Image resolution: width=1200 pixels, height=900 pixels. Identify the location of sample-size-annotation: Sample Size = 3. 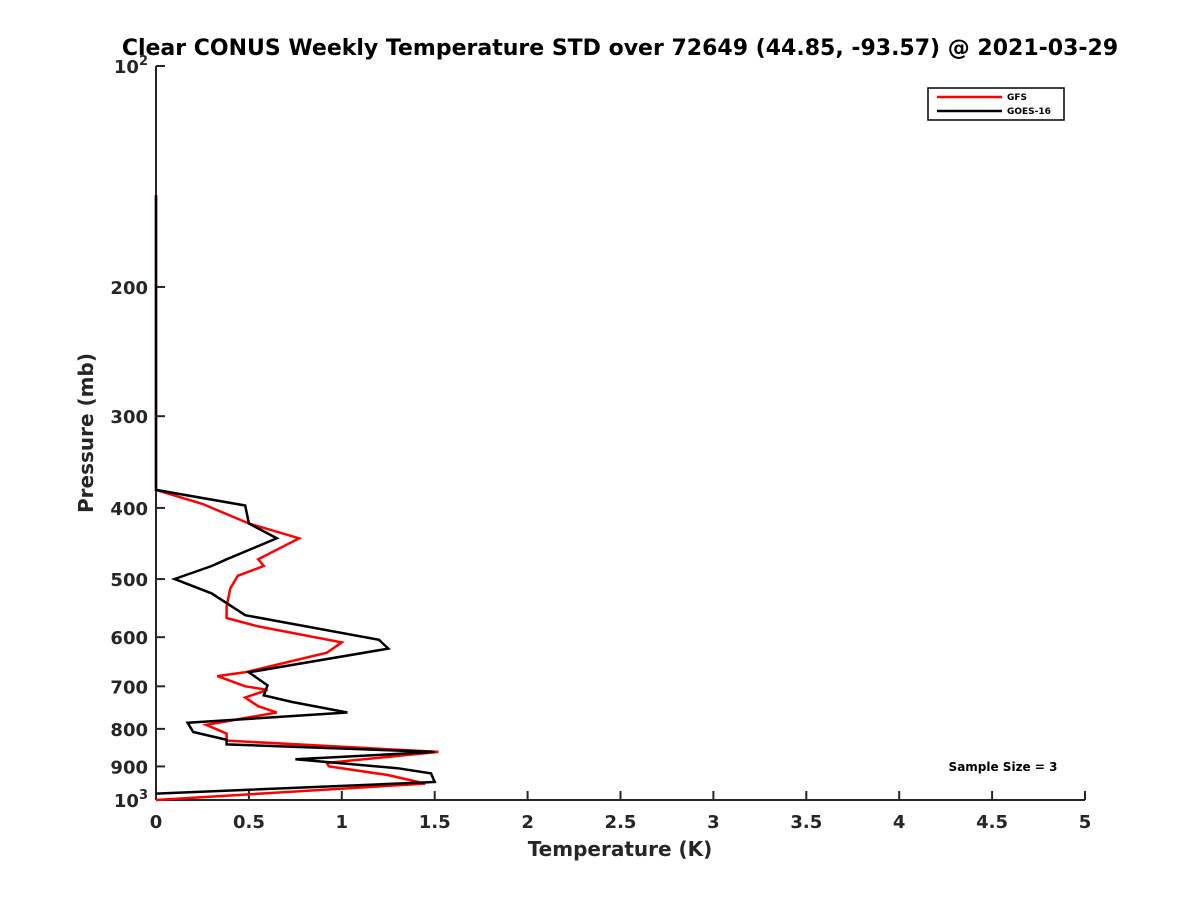
(1003, 767).